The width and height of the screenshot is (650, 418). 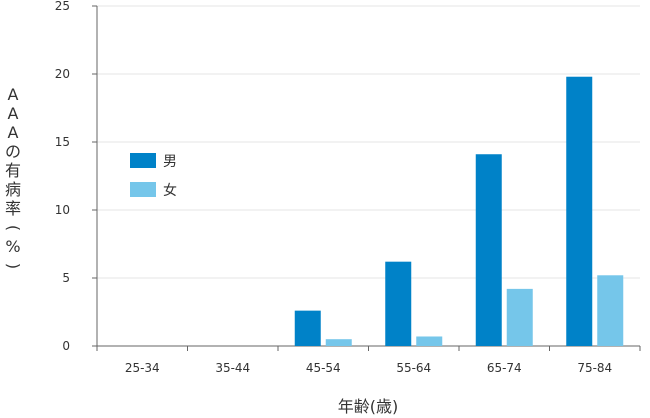 What do you see at coordinates (62, 6) in the screenshot?
I see `y-tick-label: 25` at bounding box center [62, 6].